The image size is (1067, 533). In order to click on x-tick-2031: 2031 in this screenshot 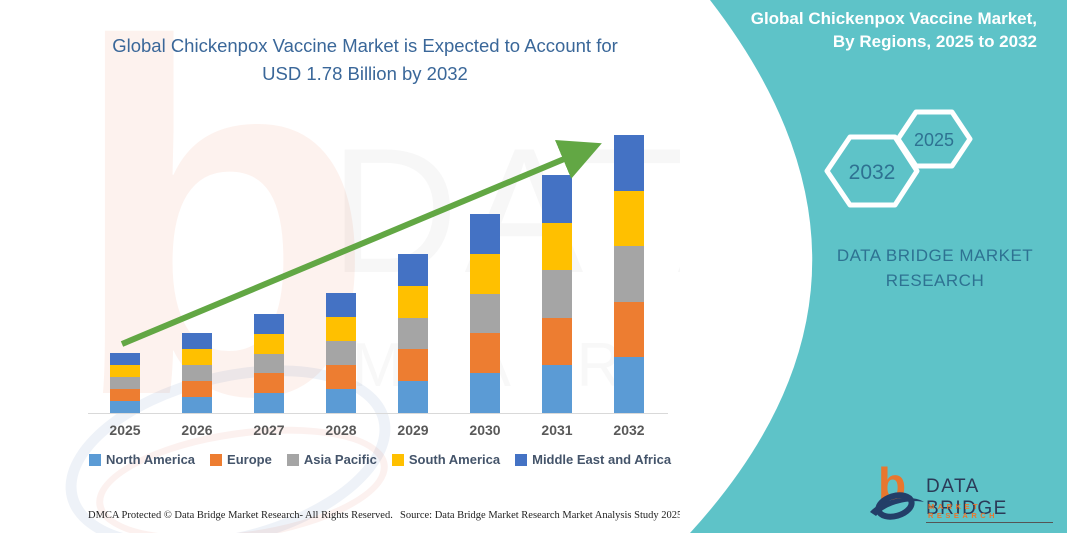, I will do `click(557, 430)`.